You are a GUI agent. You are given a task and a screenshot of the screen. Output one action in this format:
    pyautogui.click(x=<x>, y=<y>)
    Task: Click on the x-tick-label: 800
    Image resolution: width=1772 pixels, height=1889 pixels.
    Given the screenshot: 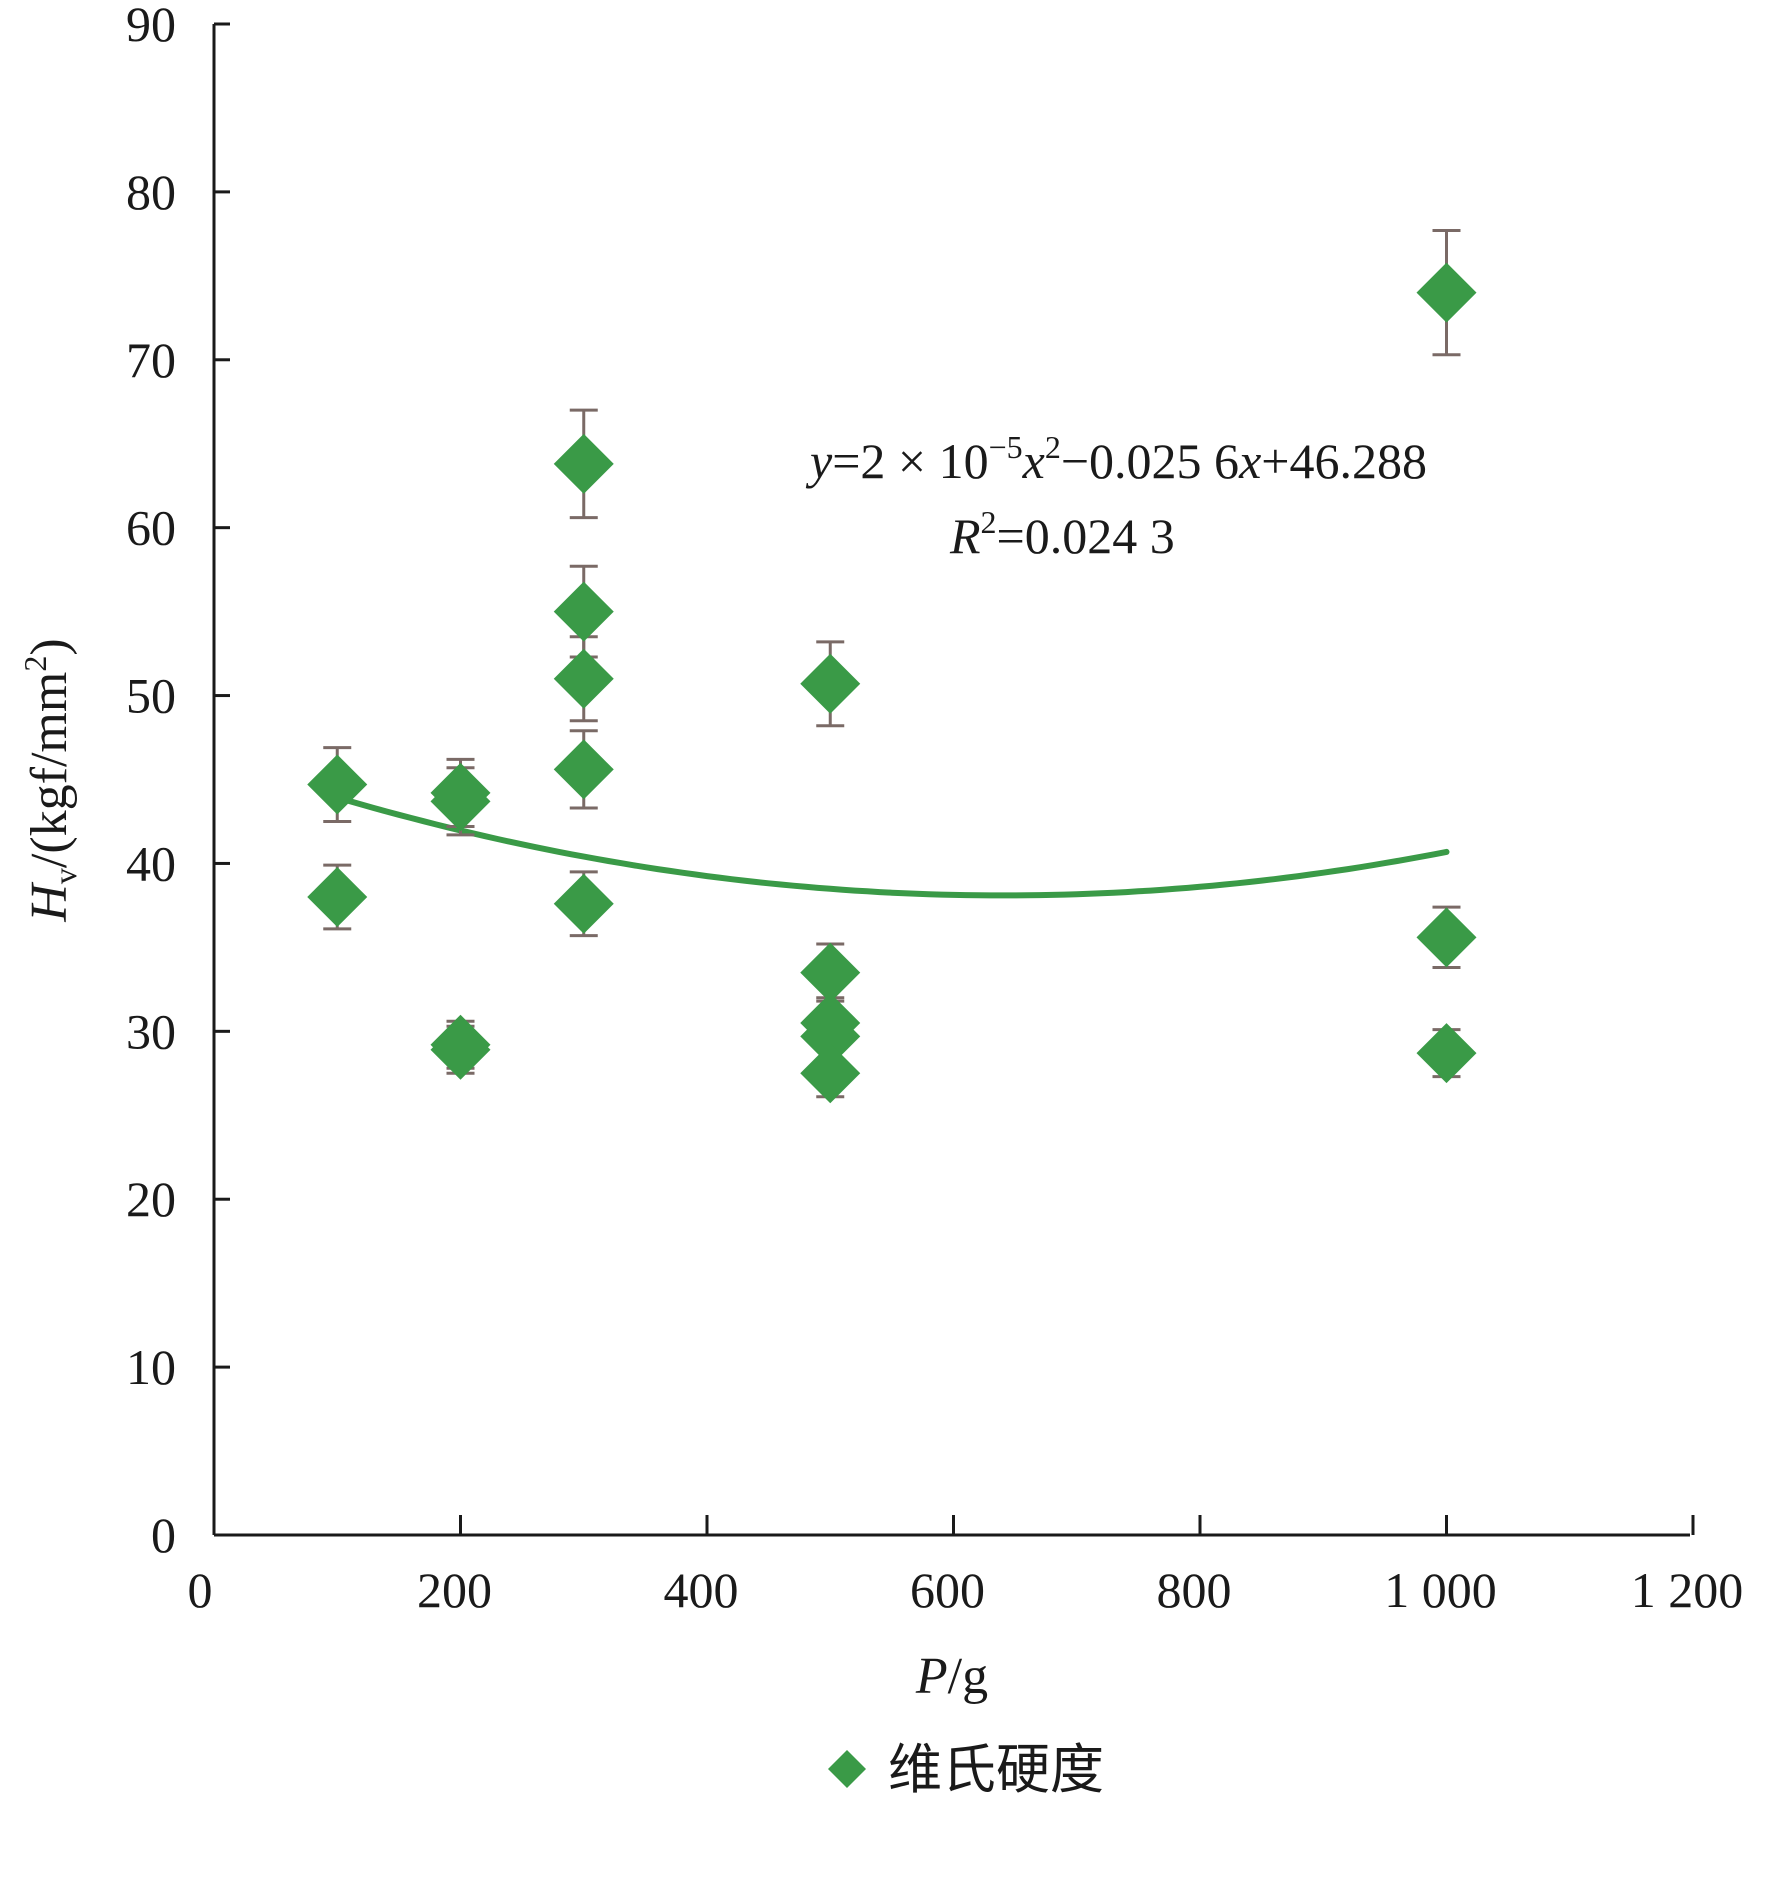 What is the action you would take?
    pyautogui.click(x=1194, y=1590)
    